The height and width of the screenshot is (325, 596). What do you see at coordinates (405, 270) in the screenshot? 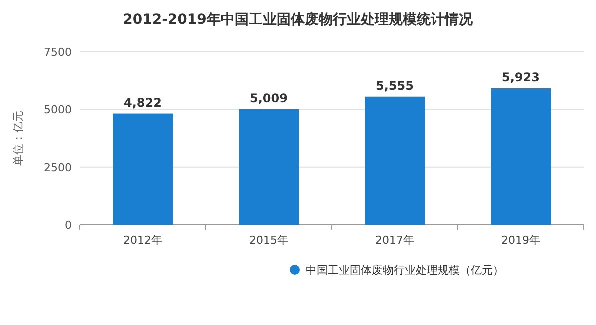
I see `legend-label: 中国工业固体废物行业处理规模（亿元）` at bounding box center [405, 270].